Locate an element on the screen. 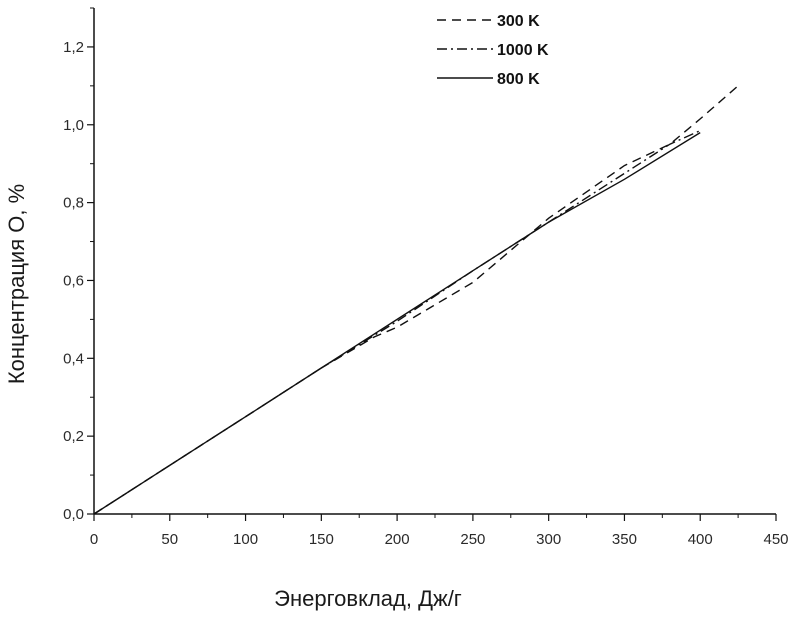 The width and height of the screenshot is (797, 617). legend: 300 K 1000 K 800 K is located at coordinates (493, 50).